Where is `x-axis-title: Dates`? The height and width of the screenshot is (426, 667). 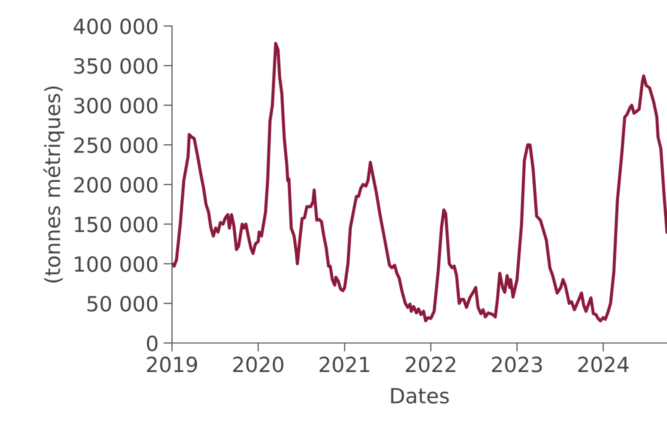 x-axis-title: Dates is located at coordinates (420, 396).